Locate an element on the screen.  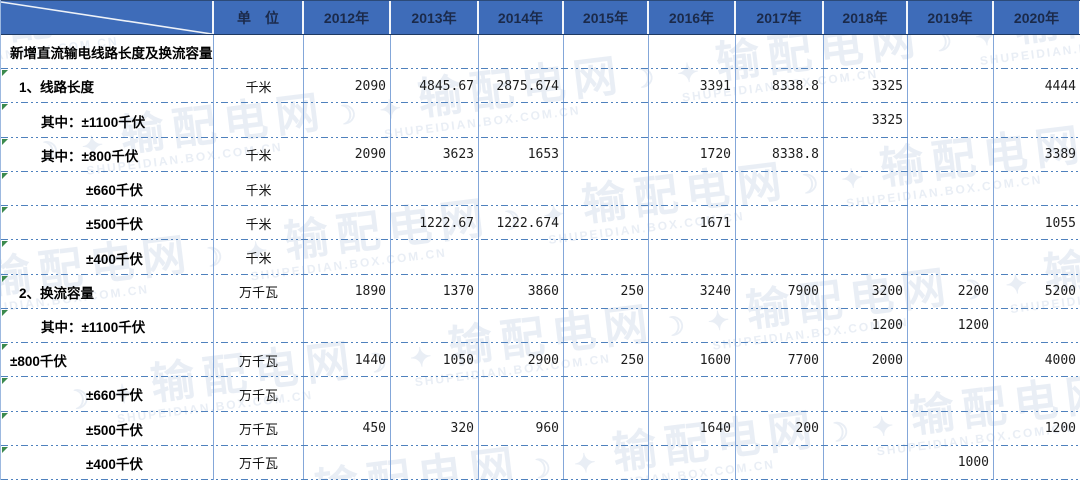
row-label-cell: 其中：±800千伏 is located at coordinates (107, 154).